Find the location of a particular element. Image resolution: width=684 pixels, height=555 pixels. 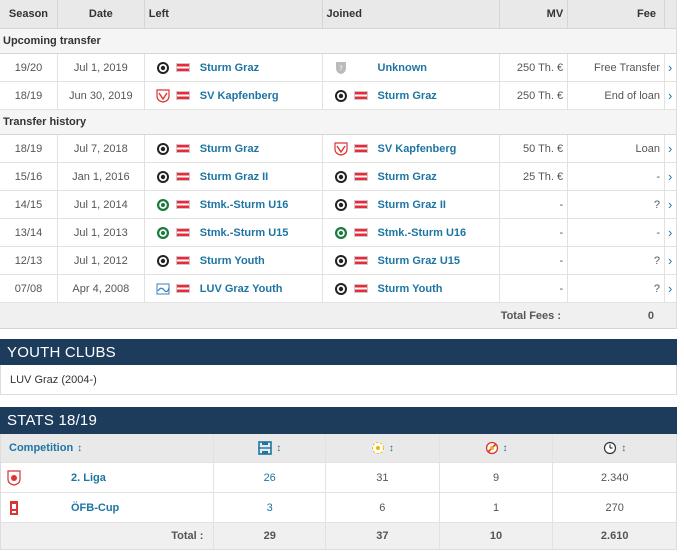

col-arrow is located at coordinates (670, 14).